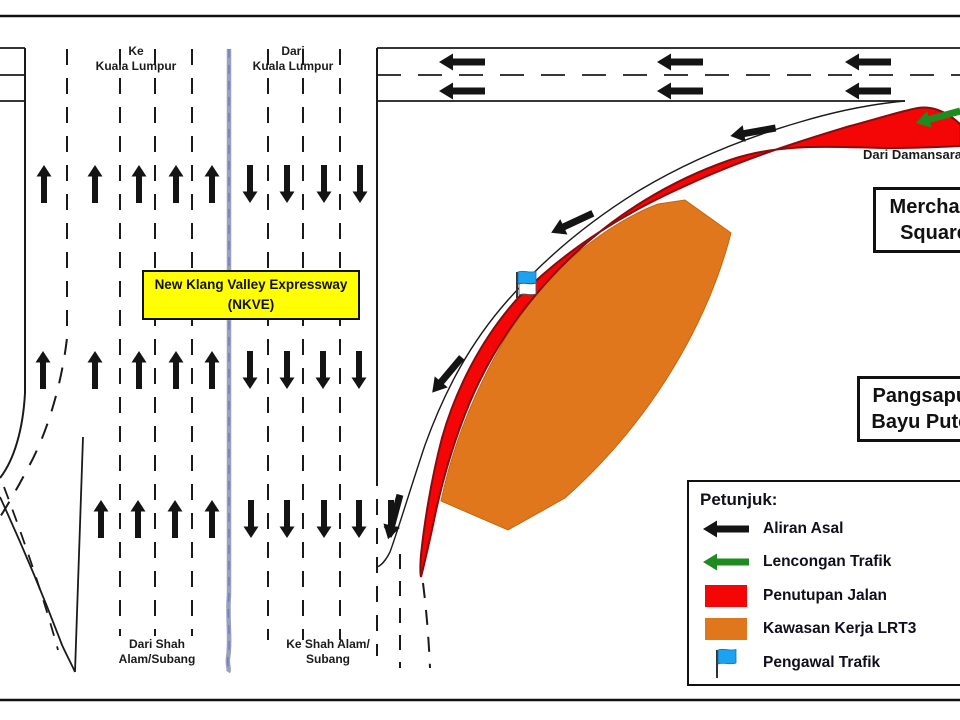 Image resolution: width=960 pixels, height=720 pixels. I want to click on red-closure-swatch-icon, so click(726, 595).